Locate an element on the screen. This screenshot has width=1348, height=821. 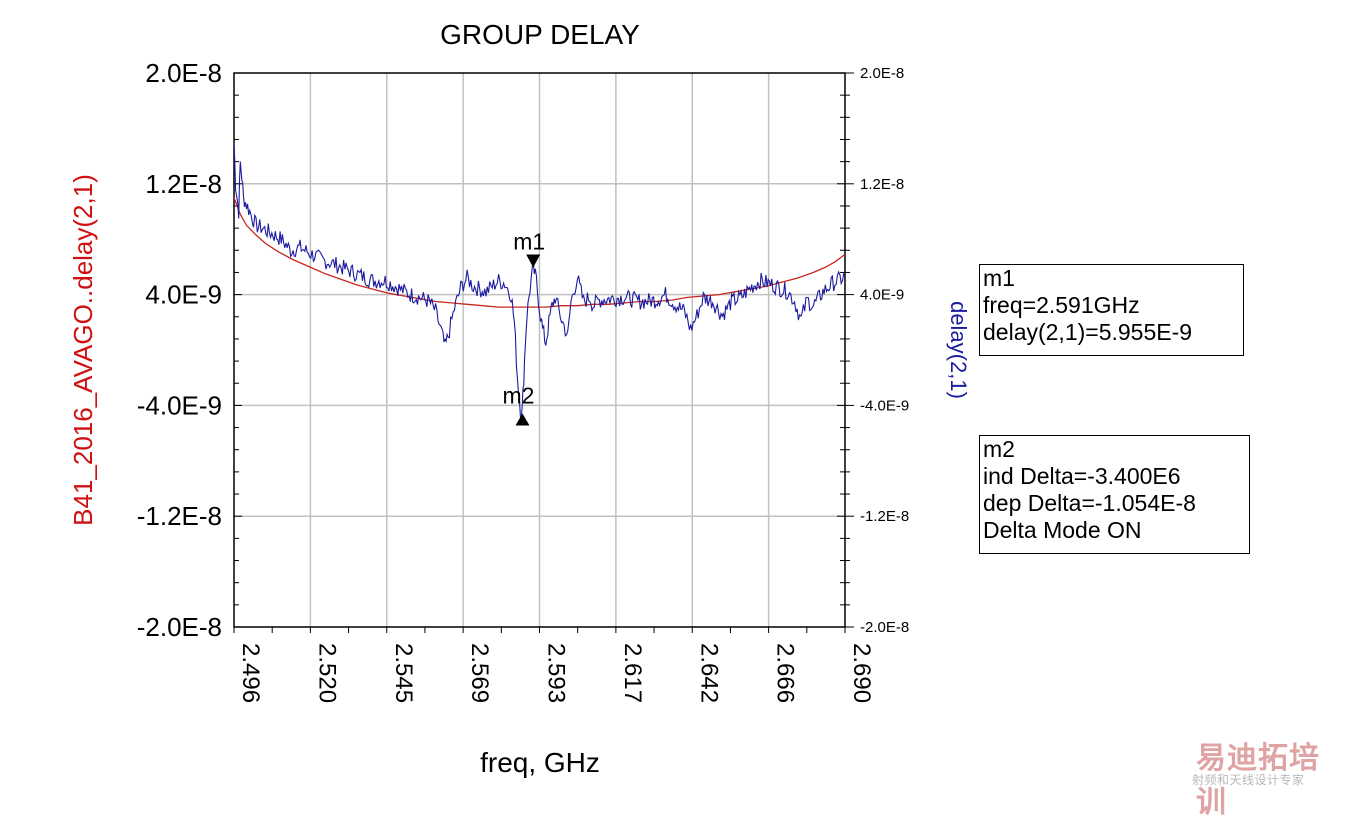
marker-m2-title: m2 is located at coordinates (999, 449).